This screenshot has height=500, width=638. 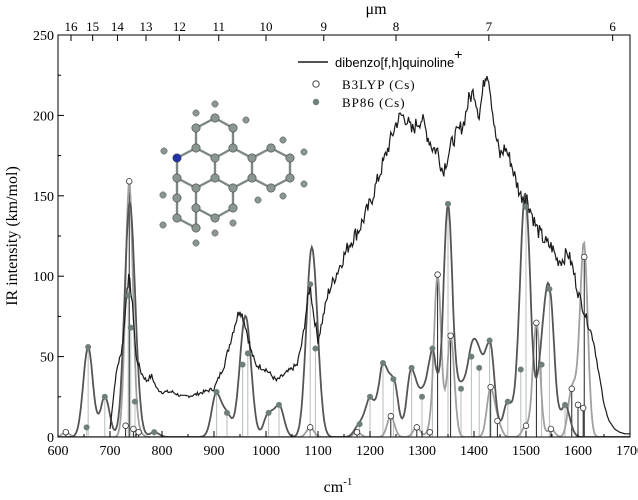 What do you see at coordinates (58, 451) in the screenshot?
I see `x-tick-label: 600` at bounding box center [58, 451].